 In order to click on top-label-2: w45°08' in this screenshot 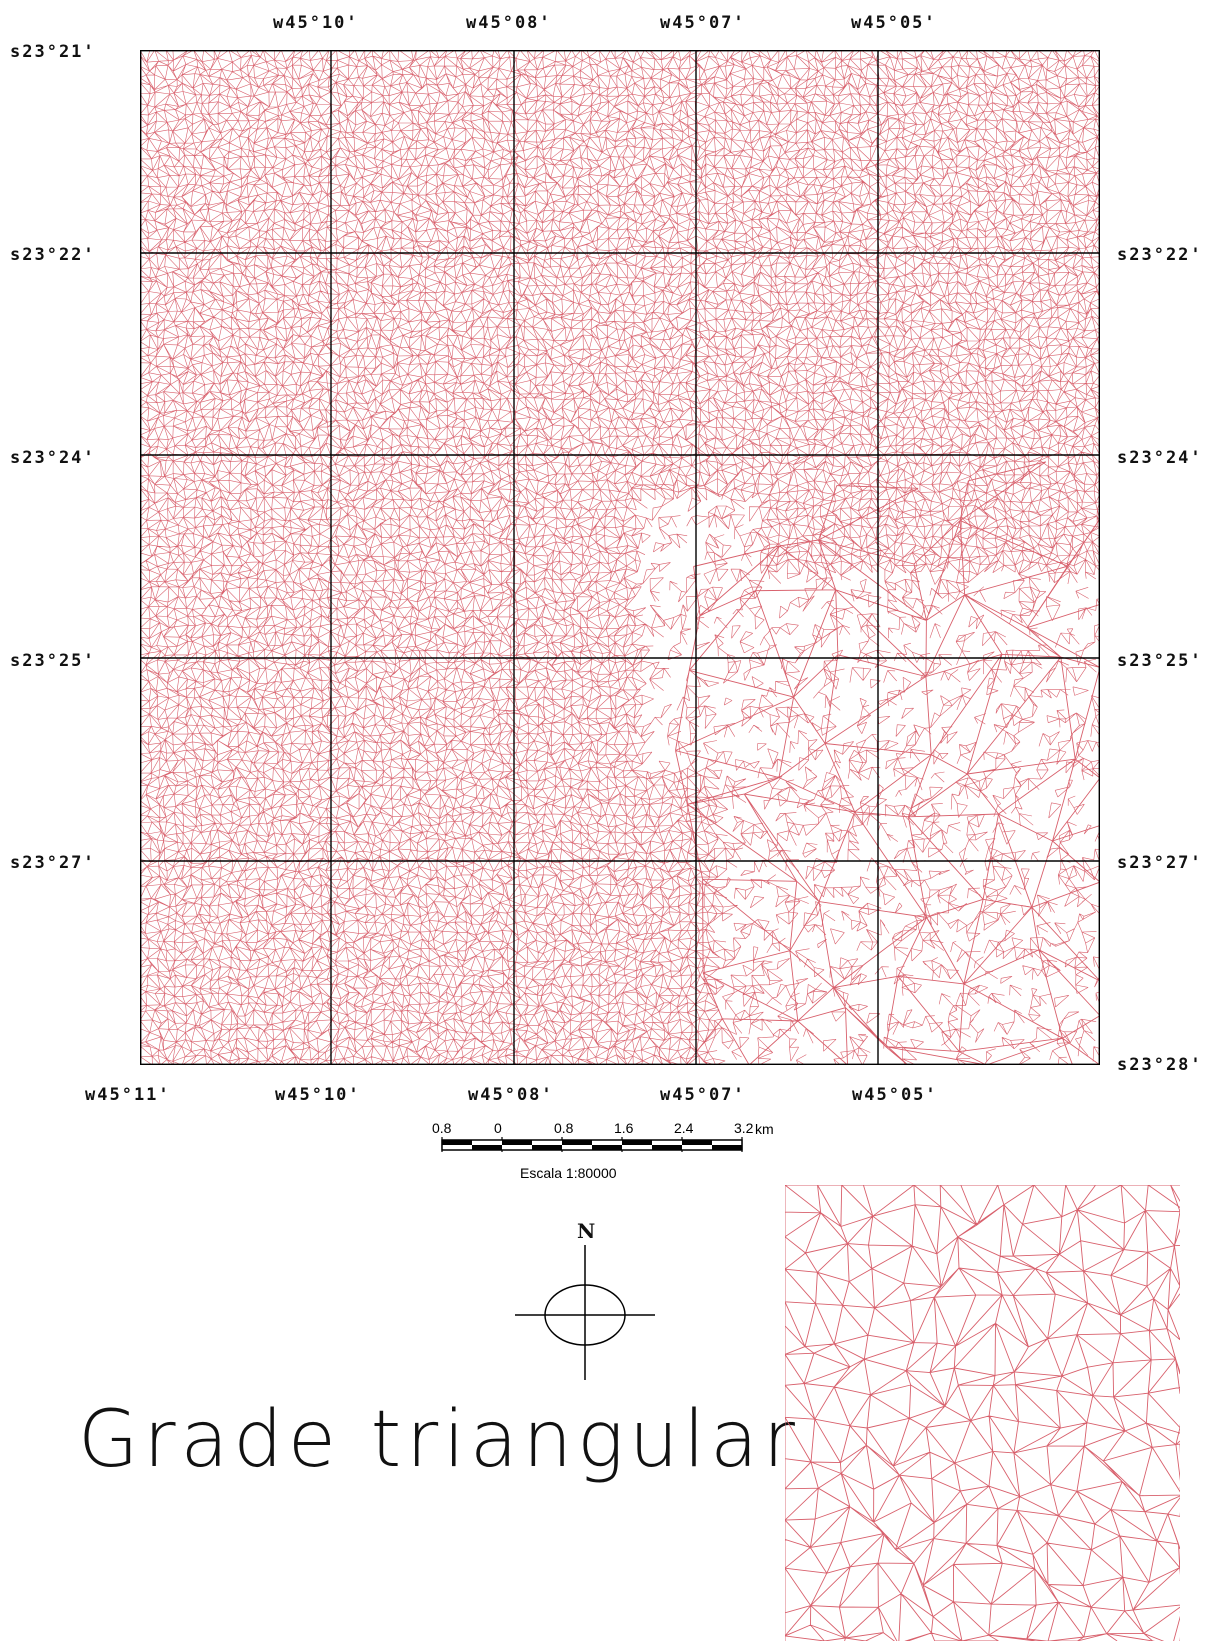, I will do `click(509, 23)`.